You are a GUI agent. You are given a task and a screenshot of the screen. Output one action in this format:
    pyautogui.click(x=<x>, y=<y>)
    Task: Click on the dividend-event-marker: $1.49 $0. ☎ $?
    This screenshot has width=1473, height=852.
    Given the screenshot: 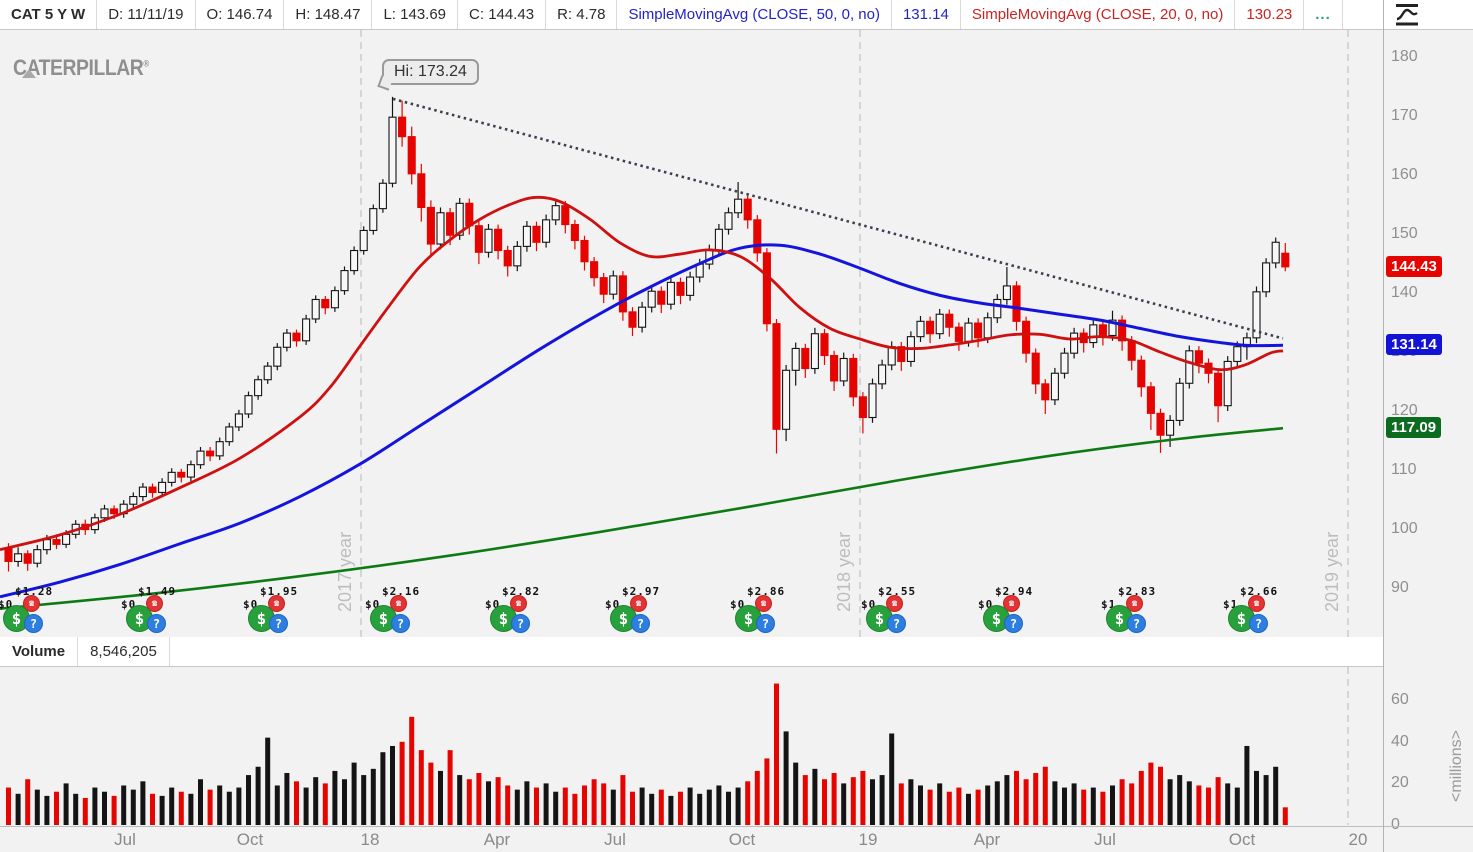 What is the action you would take?
    pyautogui.click(x=151, y=611)
    